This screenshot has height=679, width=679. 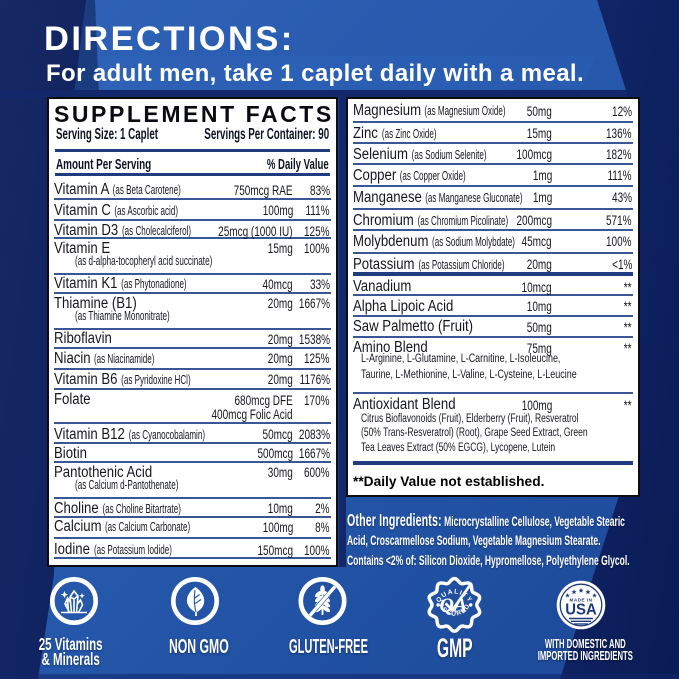 I want to click on svg-text: USA, so click(x=580, y=609).